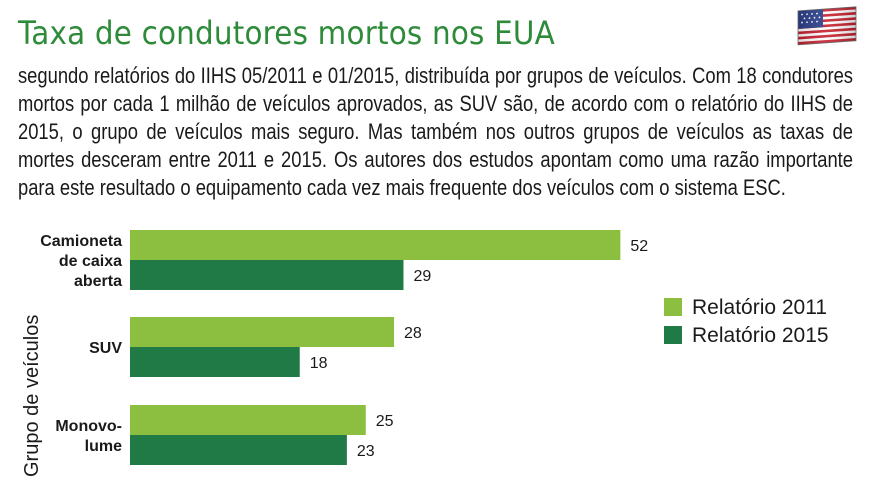 This screenshot has height=490, width=870. What do you see at coordinates (286, 33) in the screenshot?
I see `chart-title: Taxa de condutores mortos nos EUA` at bounding box center [286, 33].